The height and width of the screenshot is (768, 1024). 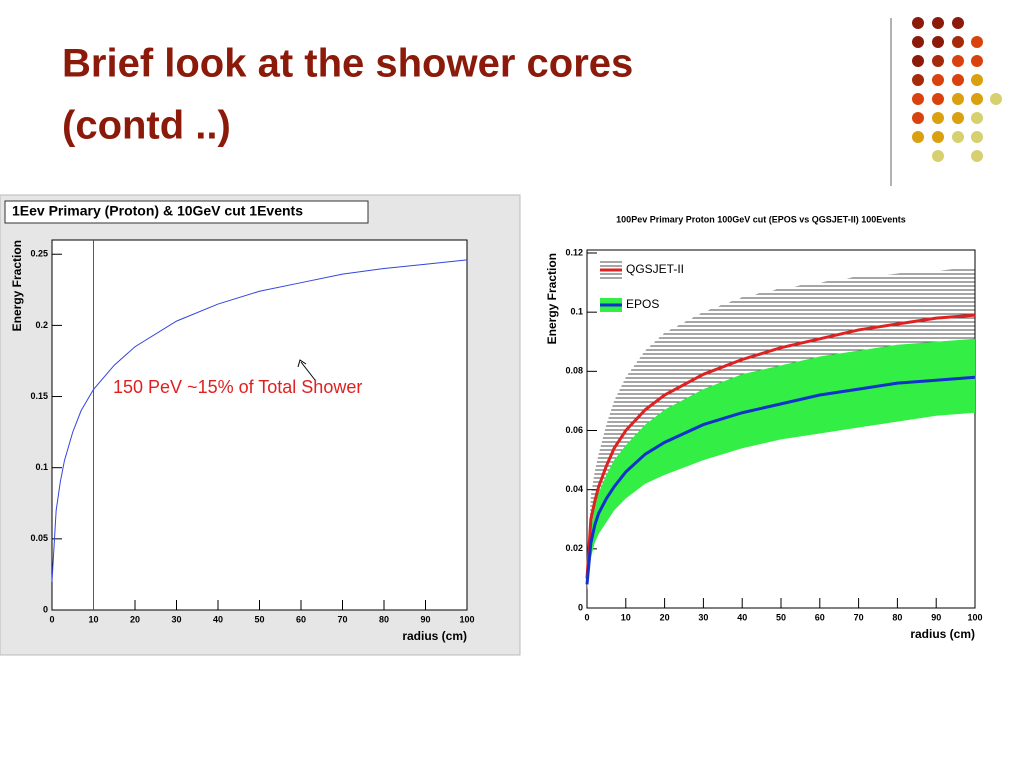 What do you see at coordinates (146, 126) in the screenshot?
I see `slide-title: (contd ..)` at bounding box center [146, 126].